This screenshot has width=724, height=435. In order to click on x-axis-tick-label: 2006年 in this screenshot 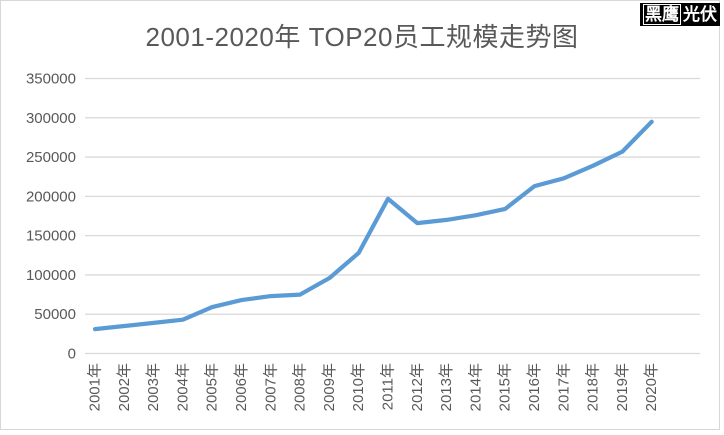, I will do `click(241, 387)`.